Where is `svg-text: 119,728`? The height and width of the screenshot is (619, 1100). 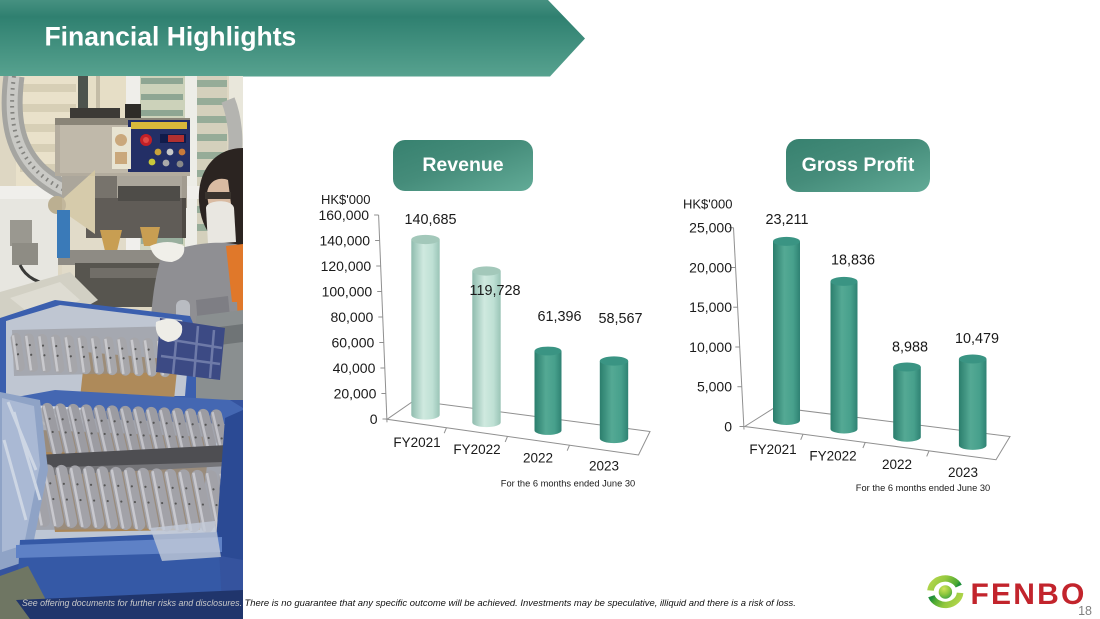 svg-text: 119,728 is located at coordinates (495, 291).